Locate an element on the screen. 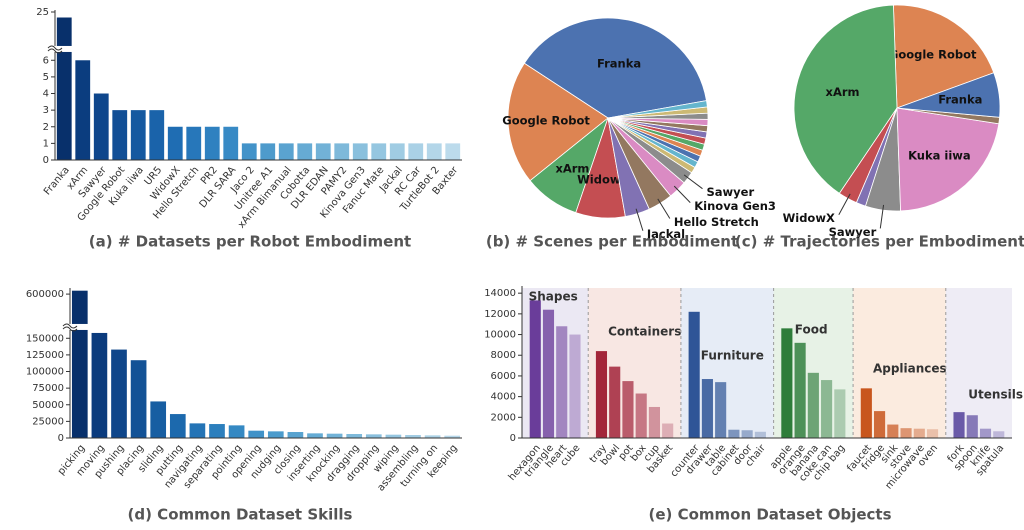  chart-title: (c) # Trajectories per Embodiment is located at coordinates (879, 242).